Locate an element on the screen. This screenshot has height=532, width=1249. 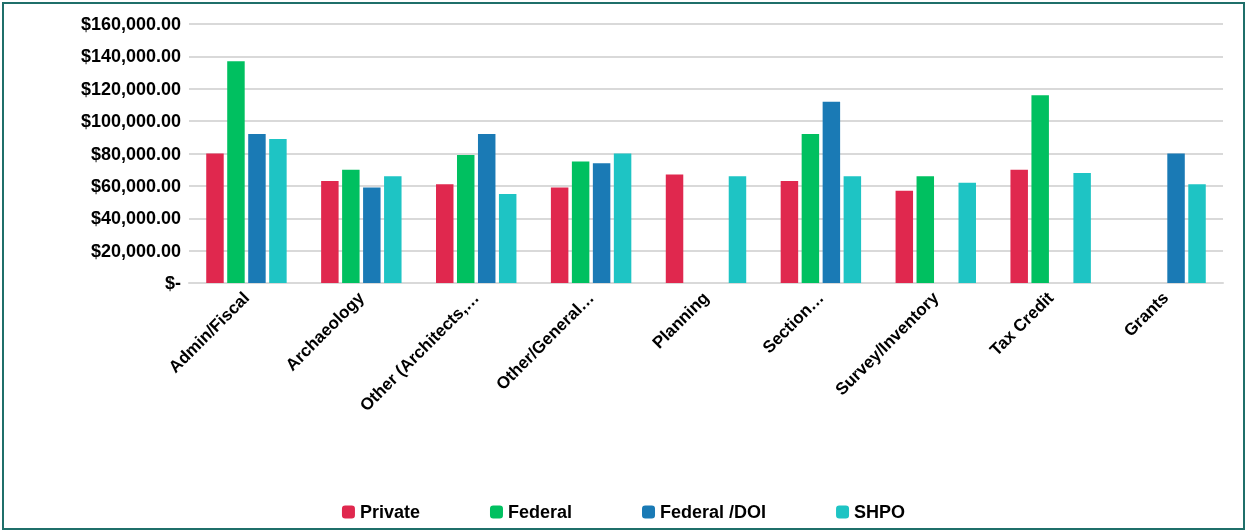
legend-label: SHPO is located at coordinates (880, 512).